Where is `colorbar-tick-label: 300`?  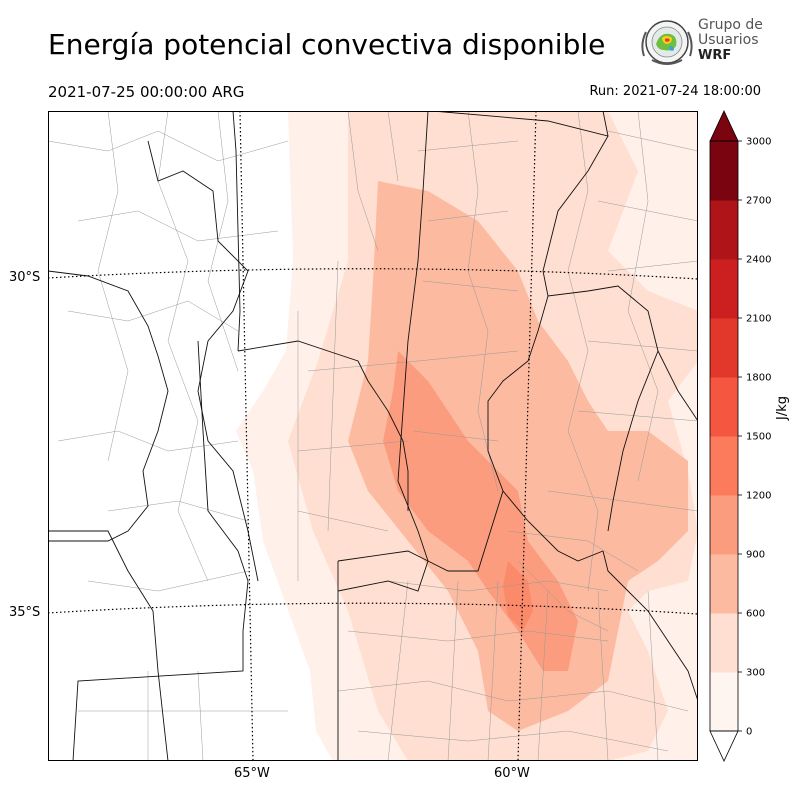
colorbar-tick-label: 300 is located at coordinates (755, 673).